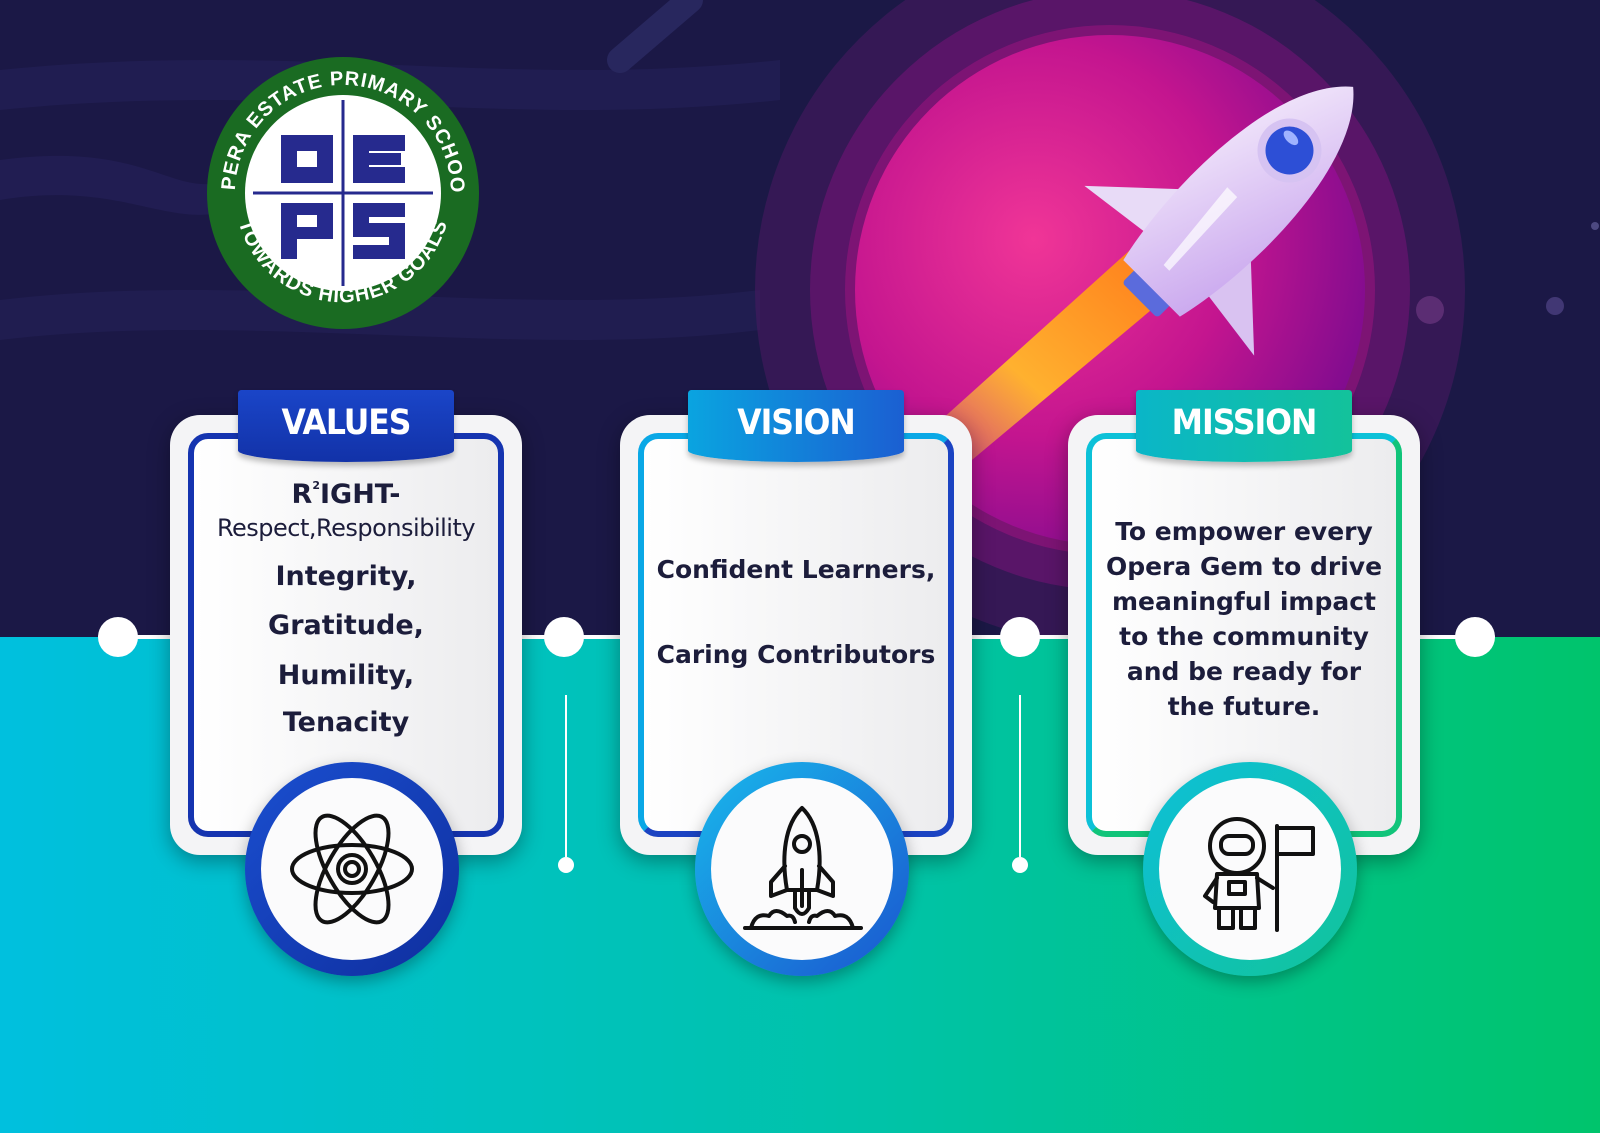  What do you see at coordinates (796, 654) in the screenshot?
I see `vision-line-caring-contributors: Caring Contributors` at bounding box center [796, 654].